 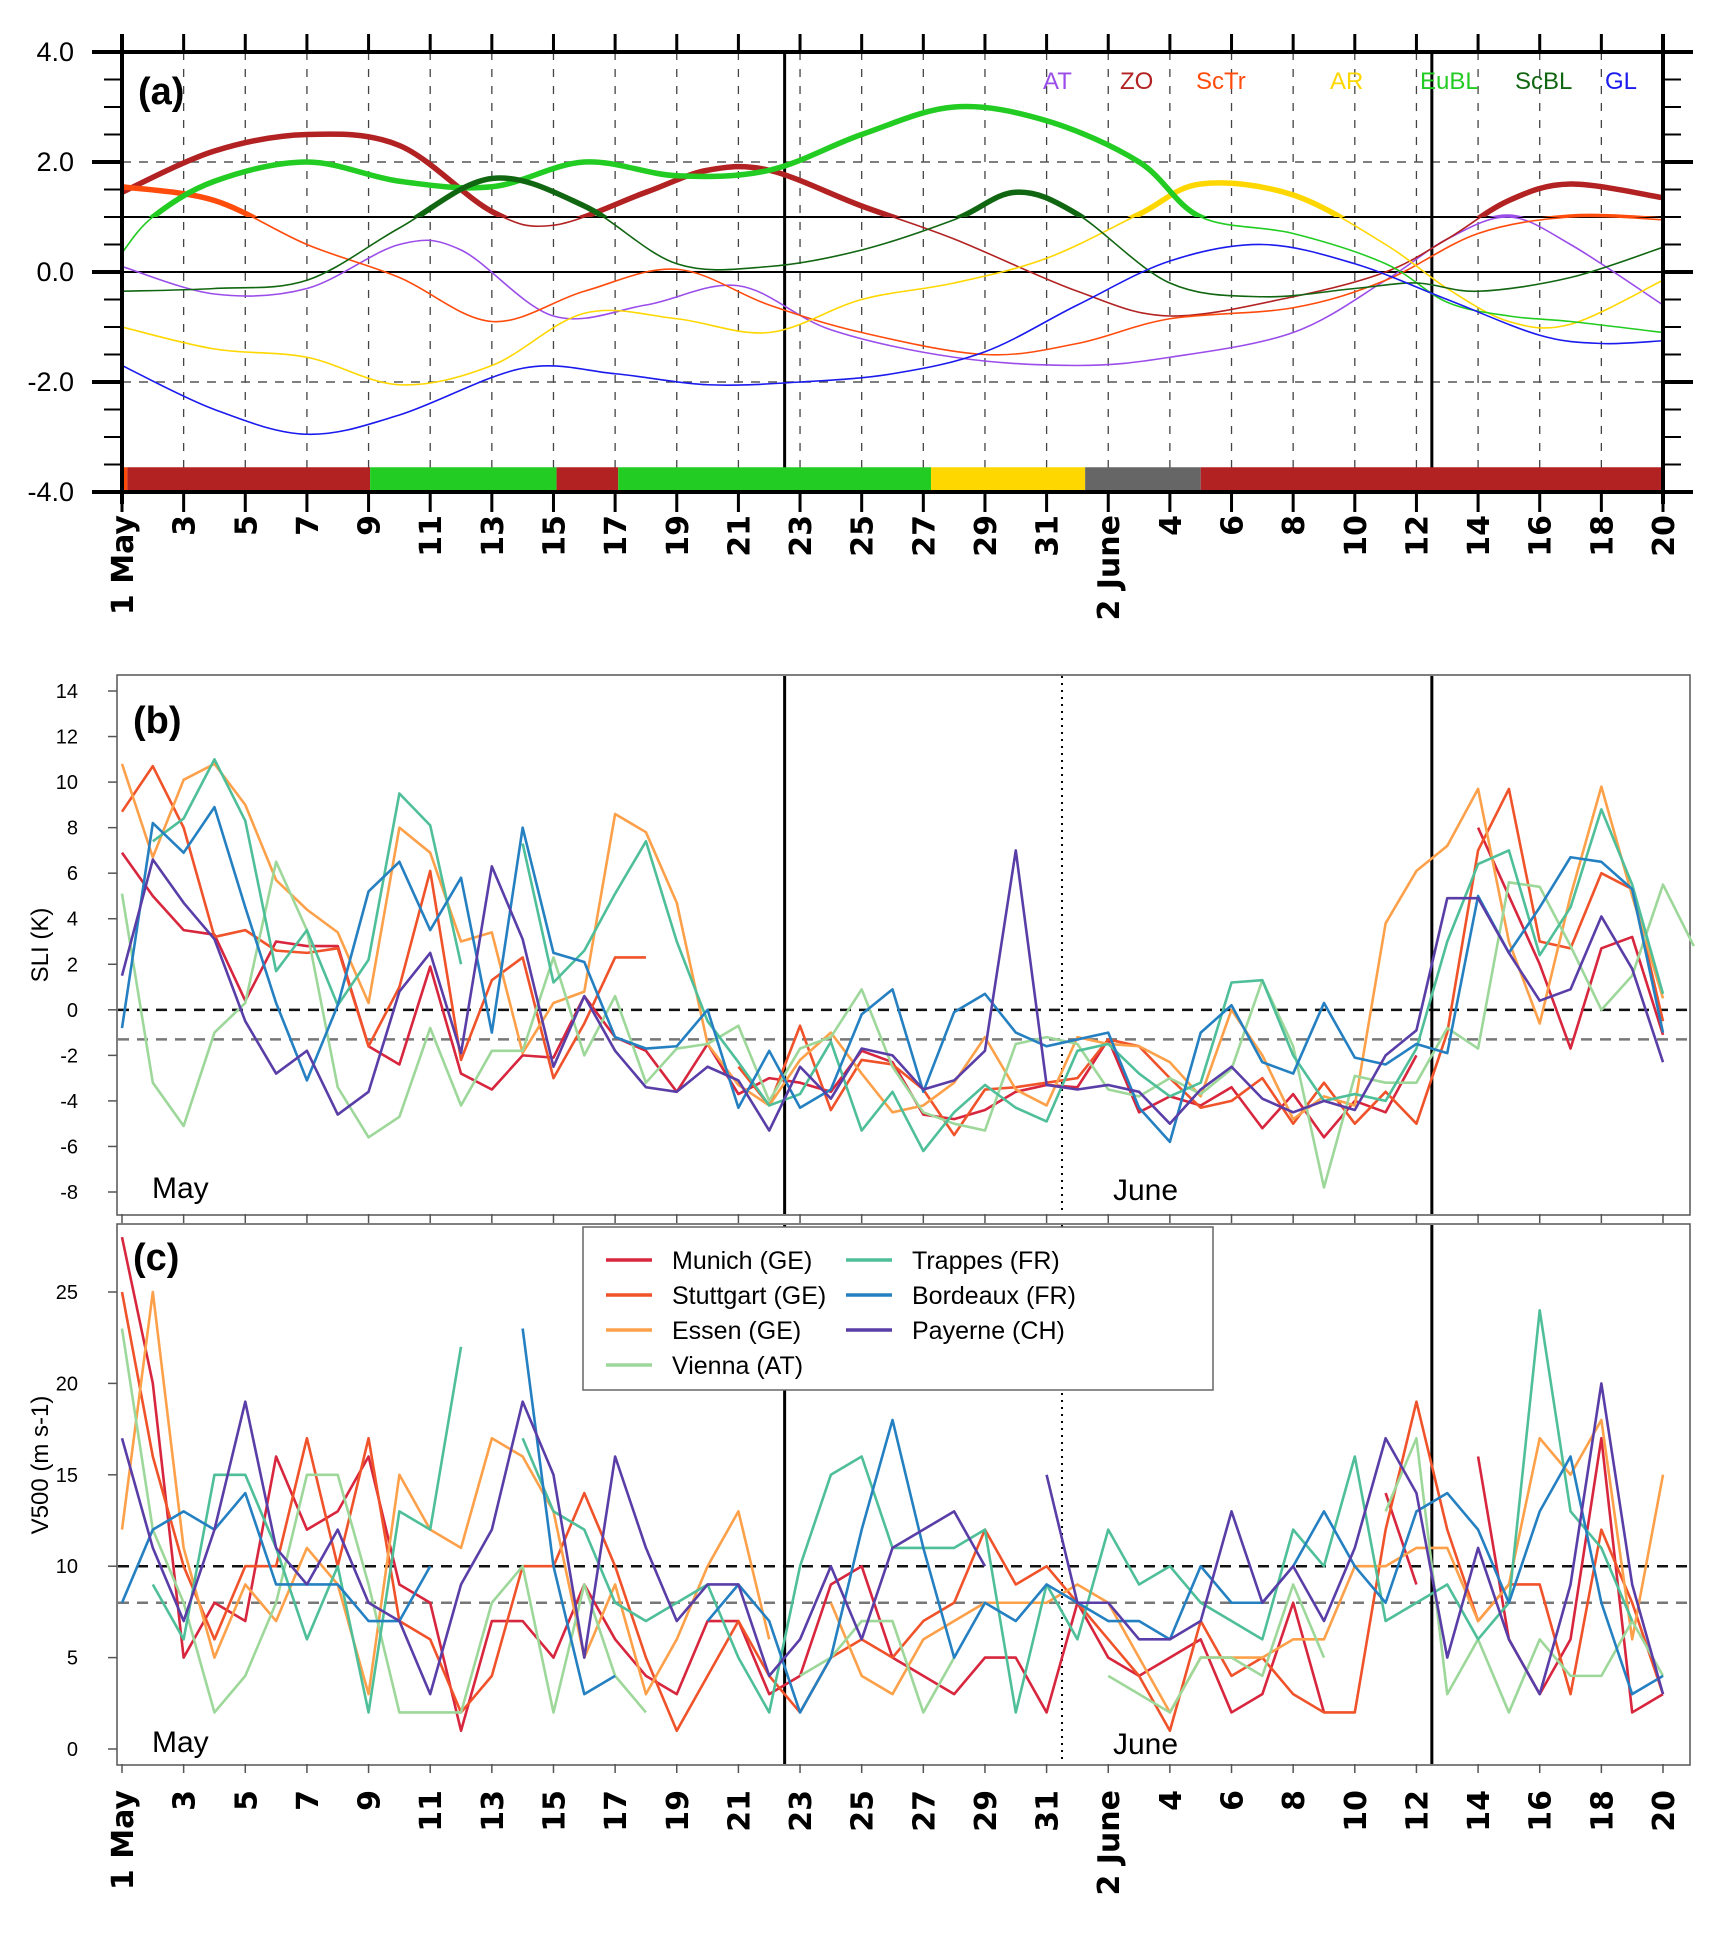 What do you see at coordinates (678, 160) in the screenshot?
I see `regime-index-active-eubl` at bounding box center [678, 160].